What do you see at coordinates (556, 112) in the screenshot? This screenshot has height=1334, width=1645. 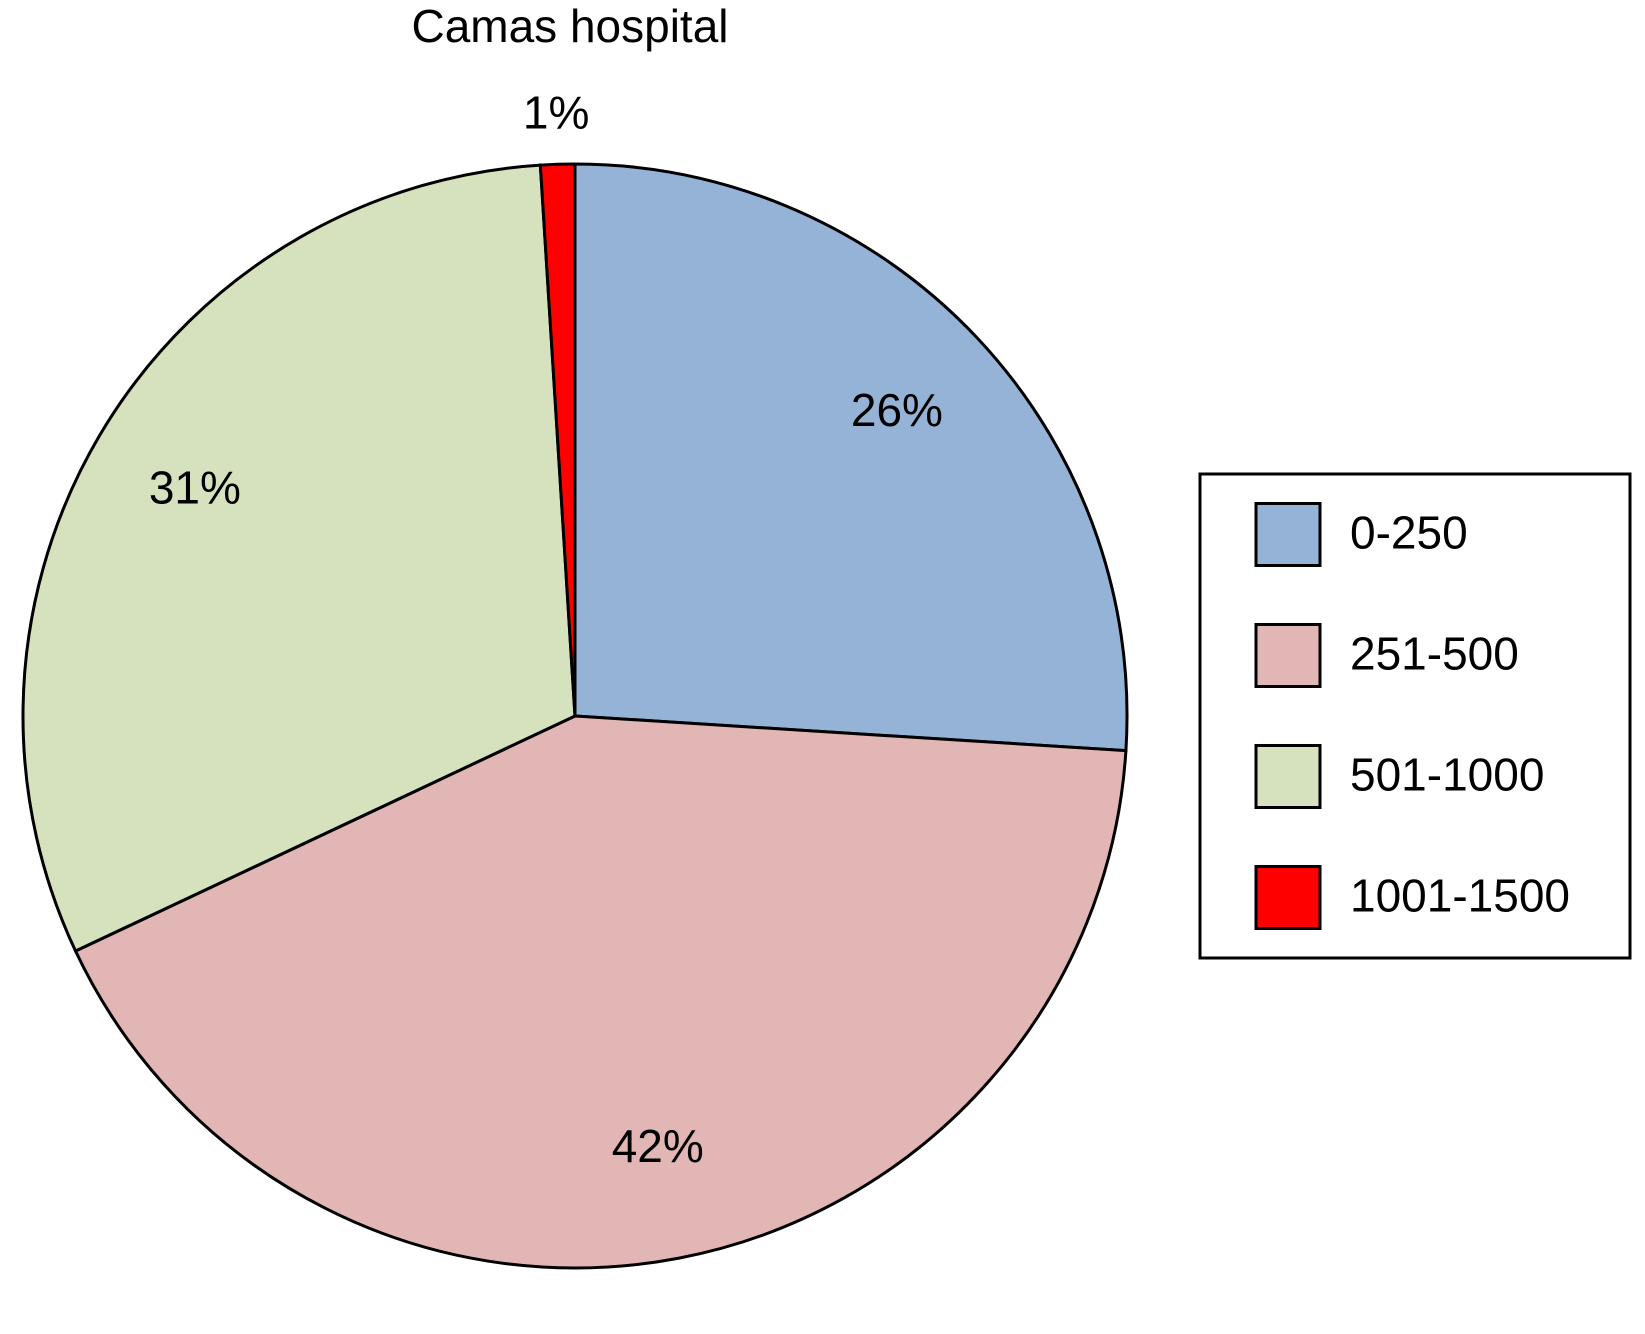 I see `data-label: 1%` at bounding box center [556, 112].